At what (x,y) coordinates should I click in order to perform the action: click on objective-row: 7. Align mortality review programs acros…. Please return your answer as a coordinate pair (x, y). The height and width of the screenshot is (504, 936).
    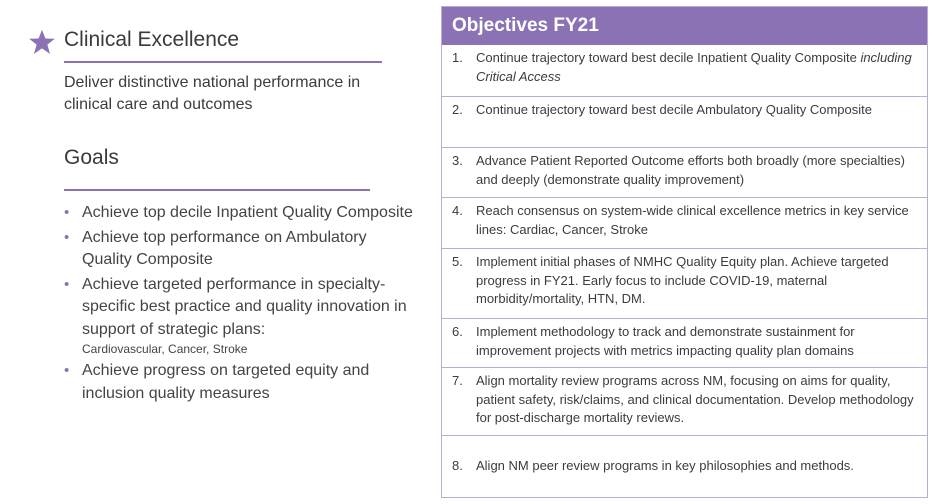
    Looking at the image, I should click on (684, 401).